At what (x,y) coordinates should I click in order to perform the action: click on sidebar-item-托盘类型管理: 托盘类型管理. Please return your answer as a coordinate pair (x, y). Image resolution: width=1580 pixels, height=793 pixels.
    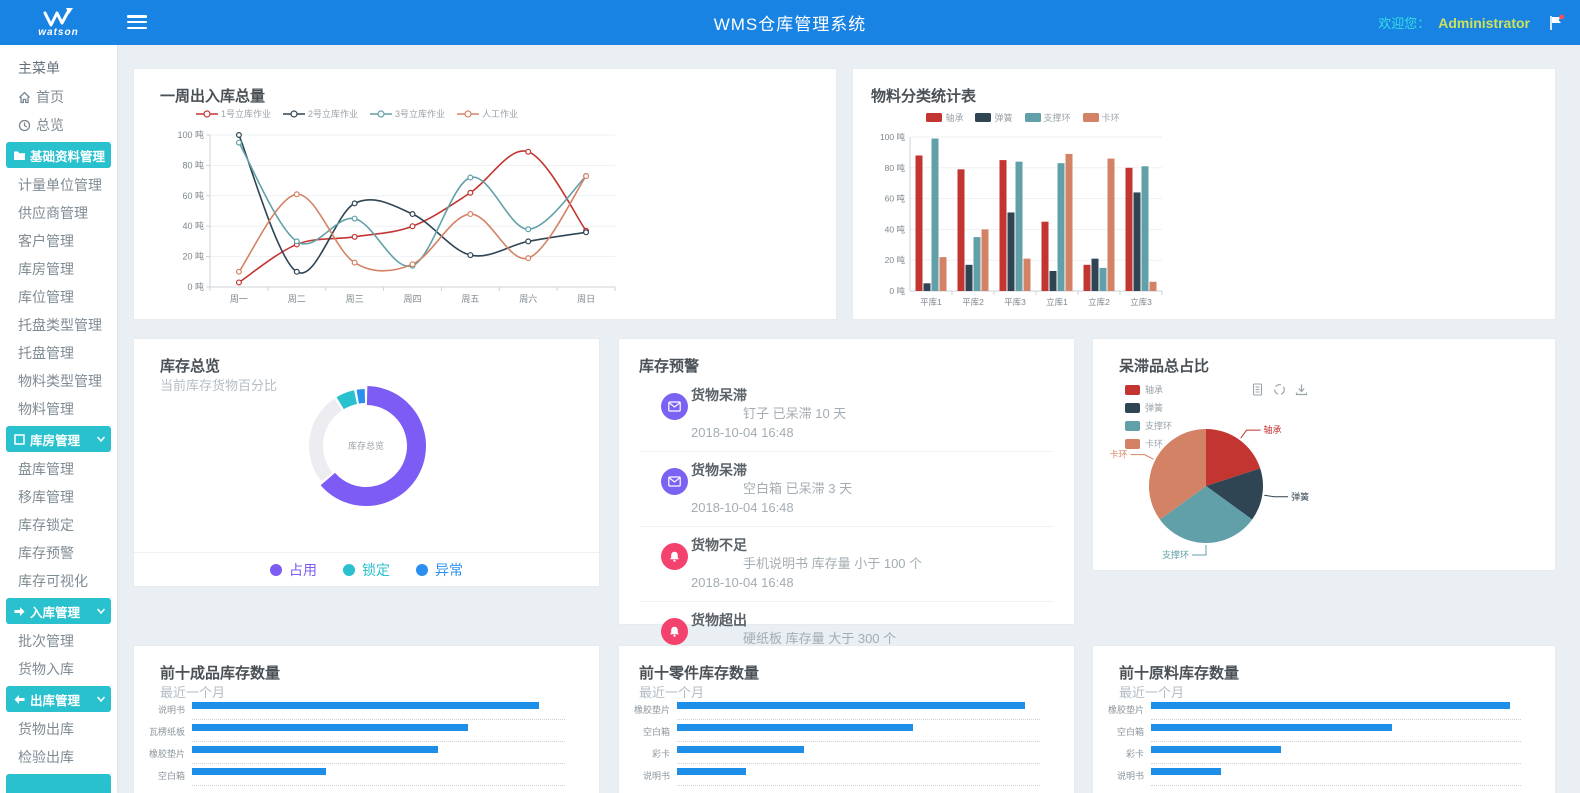
    Looking at the image, I should click on (58, 325).